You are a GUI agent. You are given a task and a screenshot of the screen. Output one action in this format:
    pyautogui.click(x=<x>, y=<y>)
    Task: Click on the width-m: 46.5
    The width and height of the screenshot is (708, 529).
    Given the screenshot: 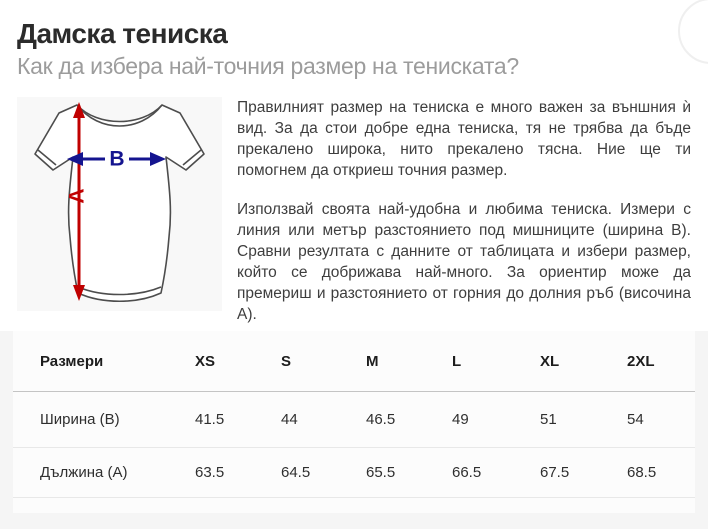 What is the action you would take?
    pyautogui.click(x=409, y=419)
    